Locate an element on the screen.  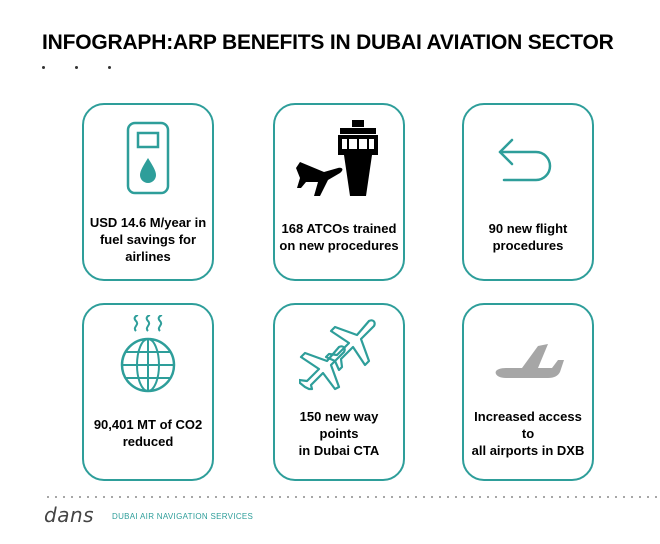
card-label: 90,401 MT of CO2 reduced is located at coordinates (148, 433).